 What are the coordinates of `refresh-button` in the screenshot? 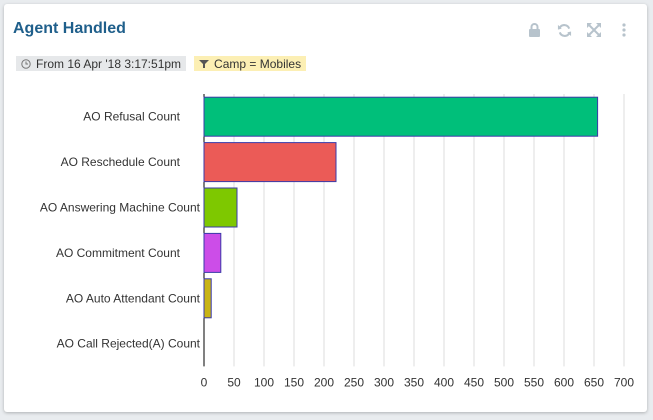 It's located at (564, 30).